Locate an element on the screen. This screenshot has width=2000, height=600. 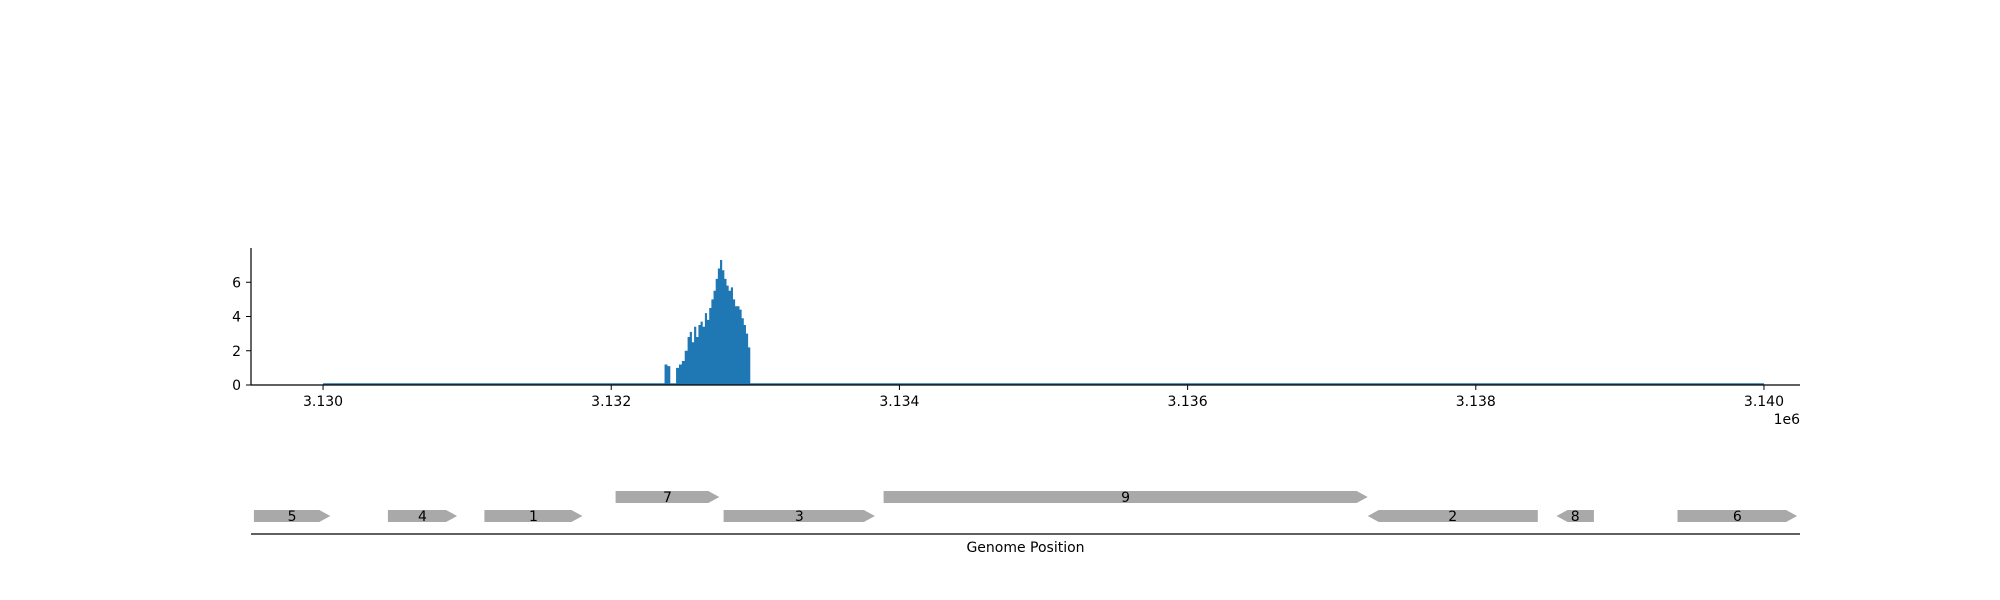
x-tick-label: 3.140 is located at coordinates (1764, 402).